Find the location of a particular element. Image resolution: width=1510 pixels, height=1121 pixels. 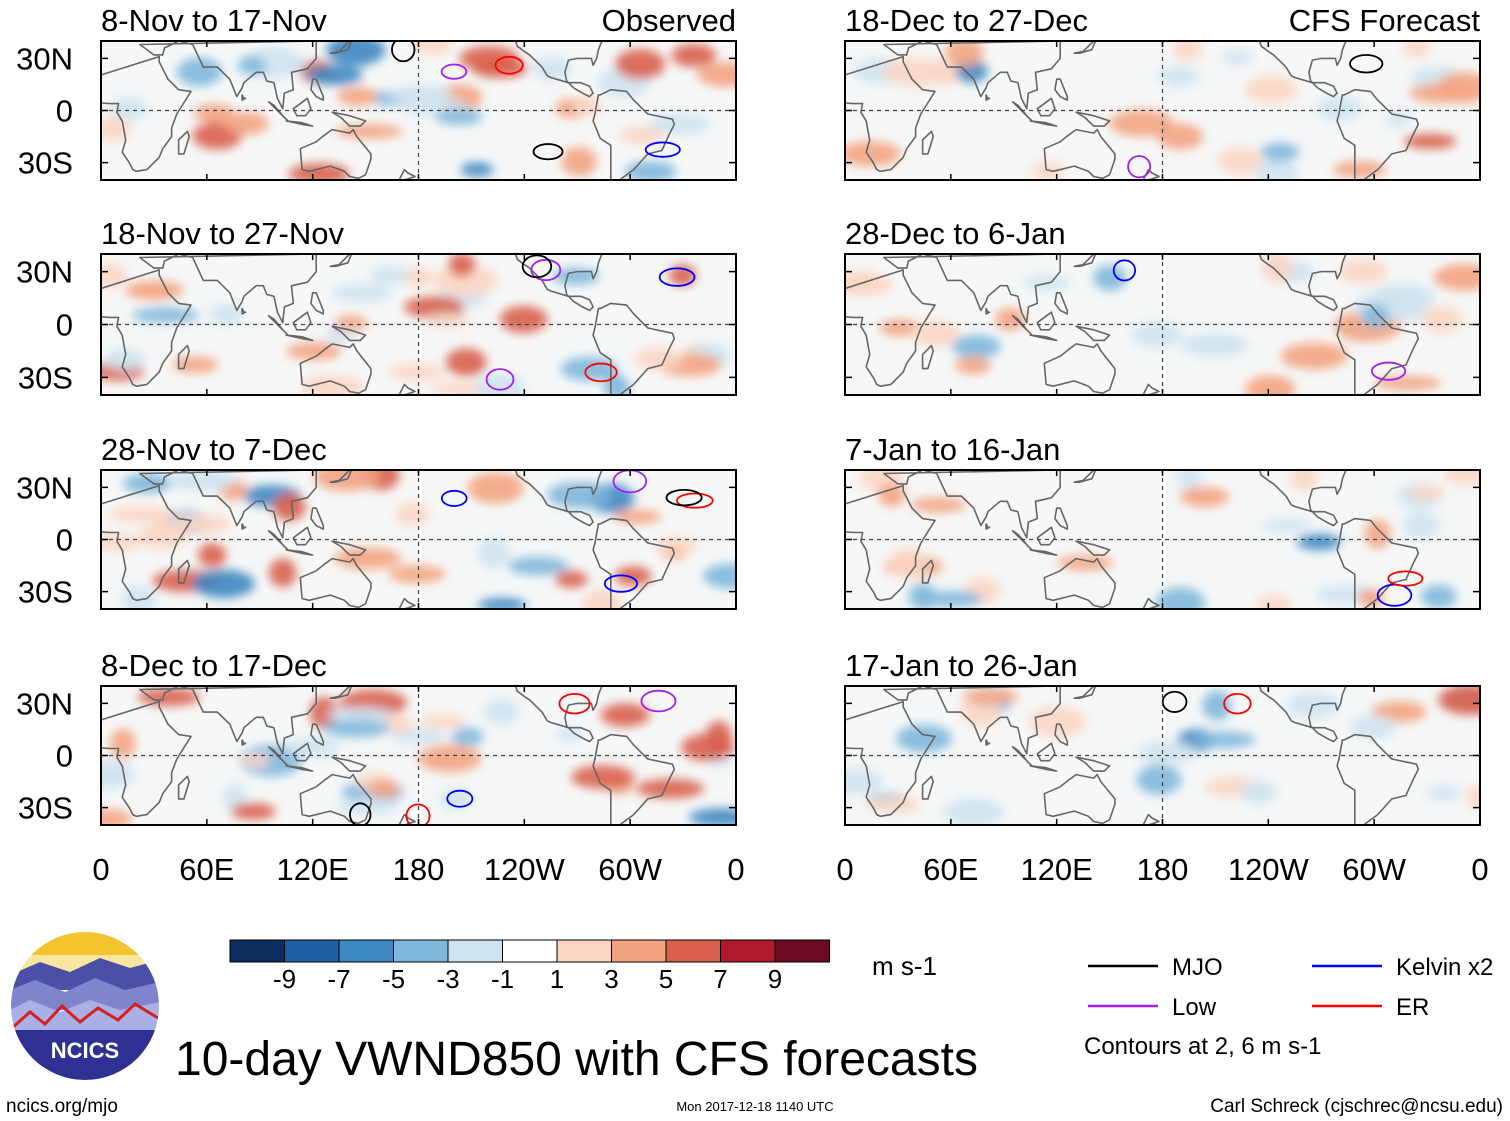

x-axes-layer: 0 60E 120E 180 120W 60W 0 0 60E 120E 180 120W 60W 0 is located at coordinates (790, 869).